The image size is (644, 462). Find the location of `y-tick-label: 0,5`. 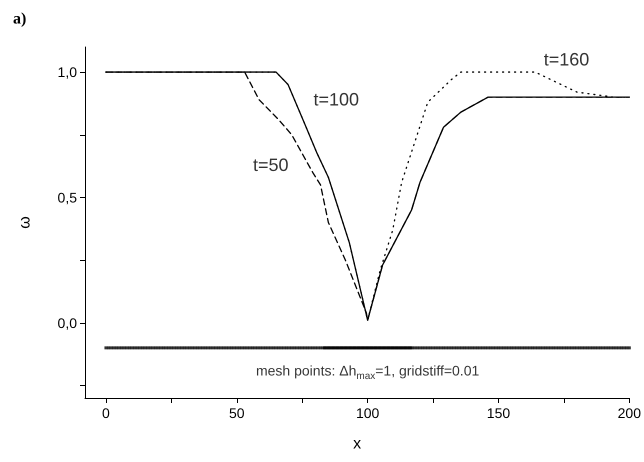

y-tick-label: 0,5 is located at coordinates (68, 197).